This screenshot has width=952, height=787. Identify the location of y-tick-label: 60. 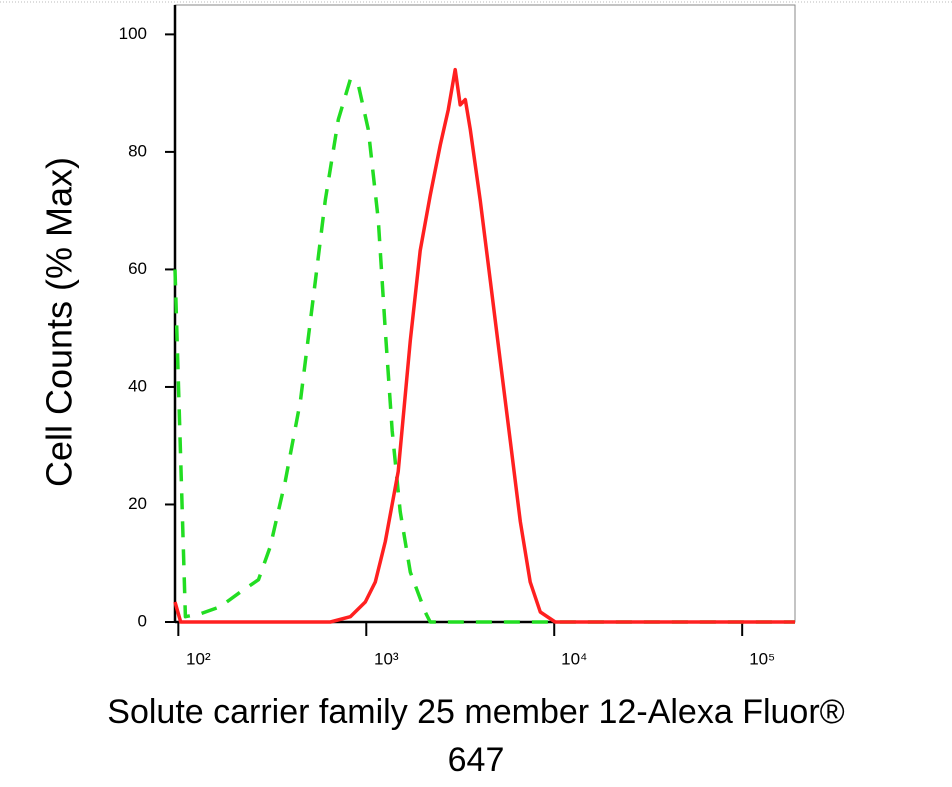
(137, 268).